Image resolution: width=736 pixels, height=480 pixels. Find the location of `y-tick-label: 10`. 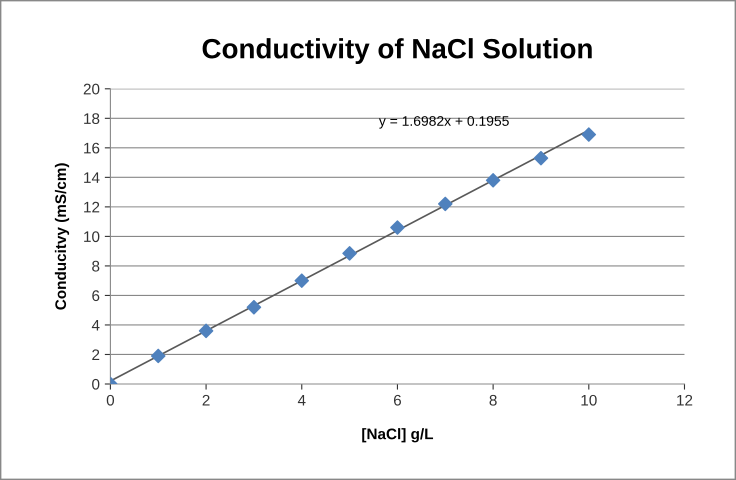

y-tick-label: 10 is located at coordinates (92, 236).